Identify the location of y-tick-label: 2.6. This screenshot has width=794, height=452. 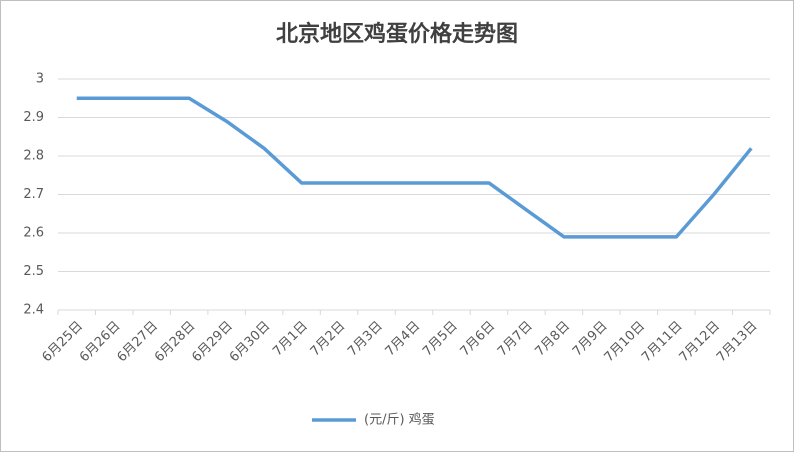
(33, 233).